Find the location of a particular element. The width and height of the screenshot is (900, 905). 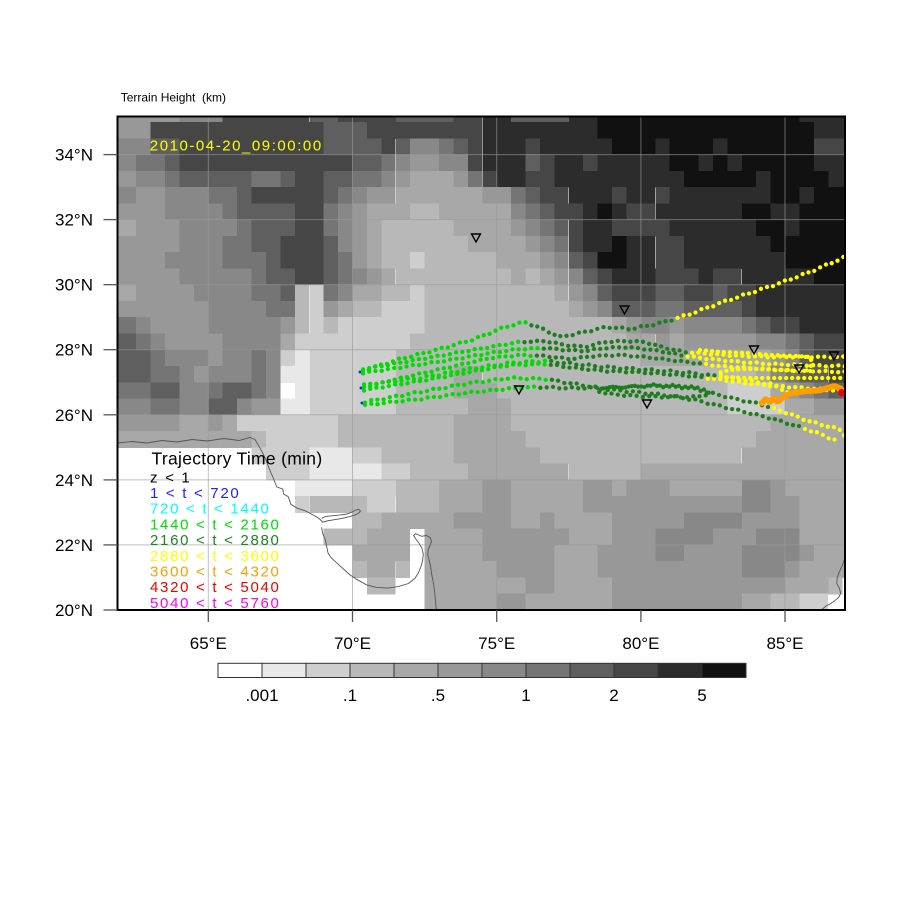

svg-text: .1 is located at coordinates (350, 695).